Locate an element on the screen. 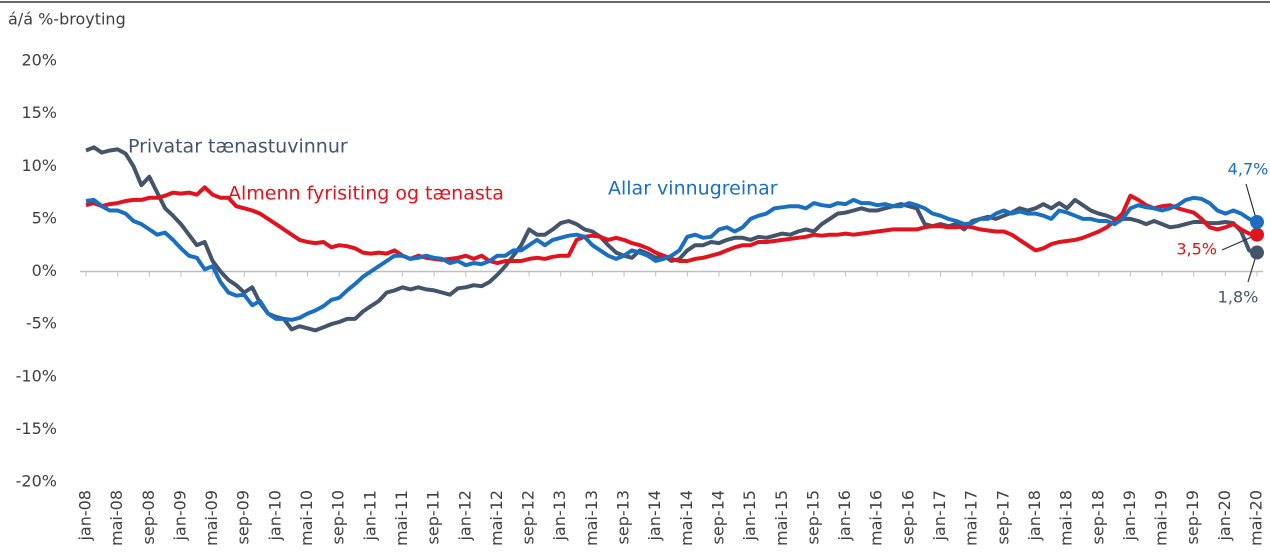 This screenshot has height=556, width=1270. x-tick-label: jan-08 is located at coordinates (85, 516).